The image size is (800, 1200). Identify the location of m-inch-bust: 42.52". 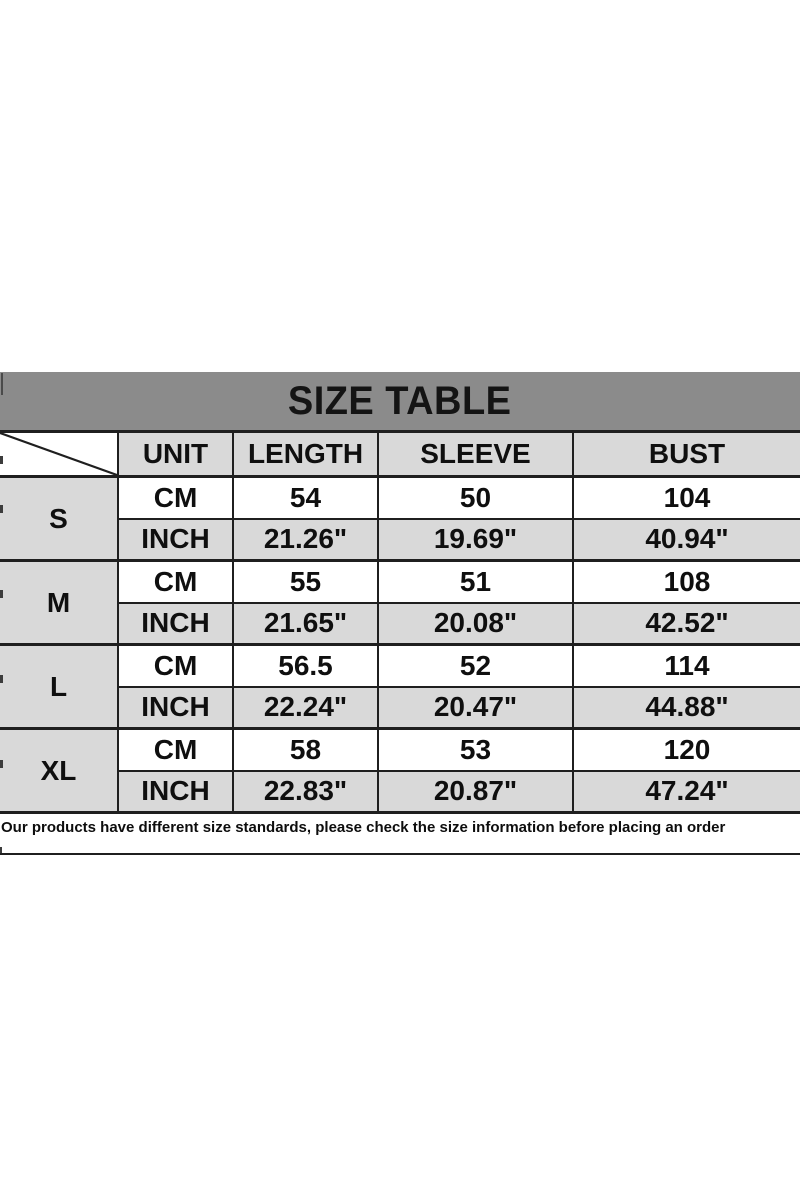
(686, 623).